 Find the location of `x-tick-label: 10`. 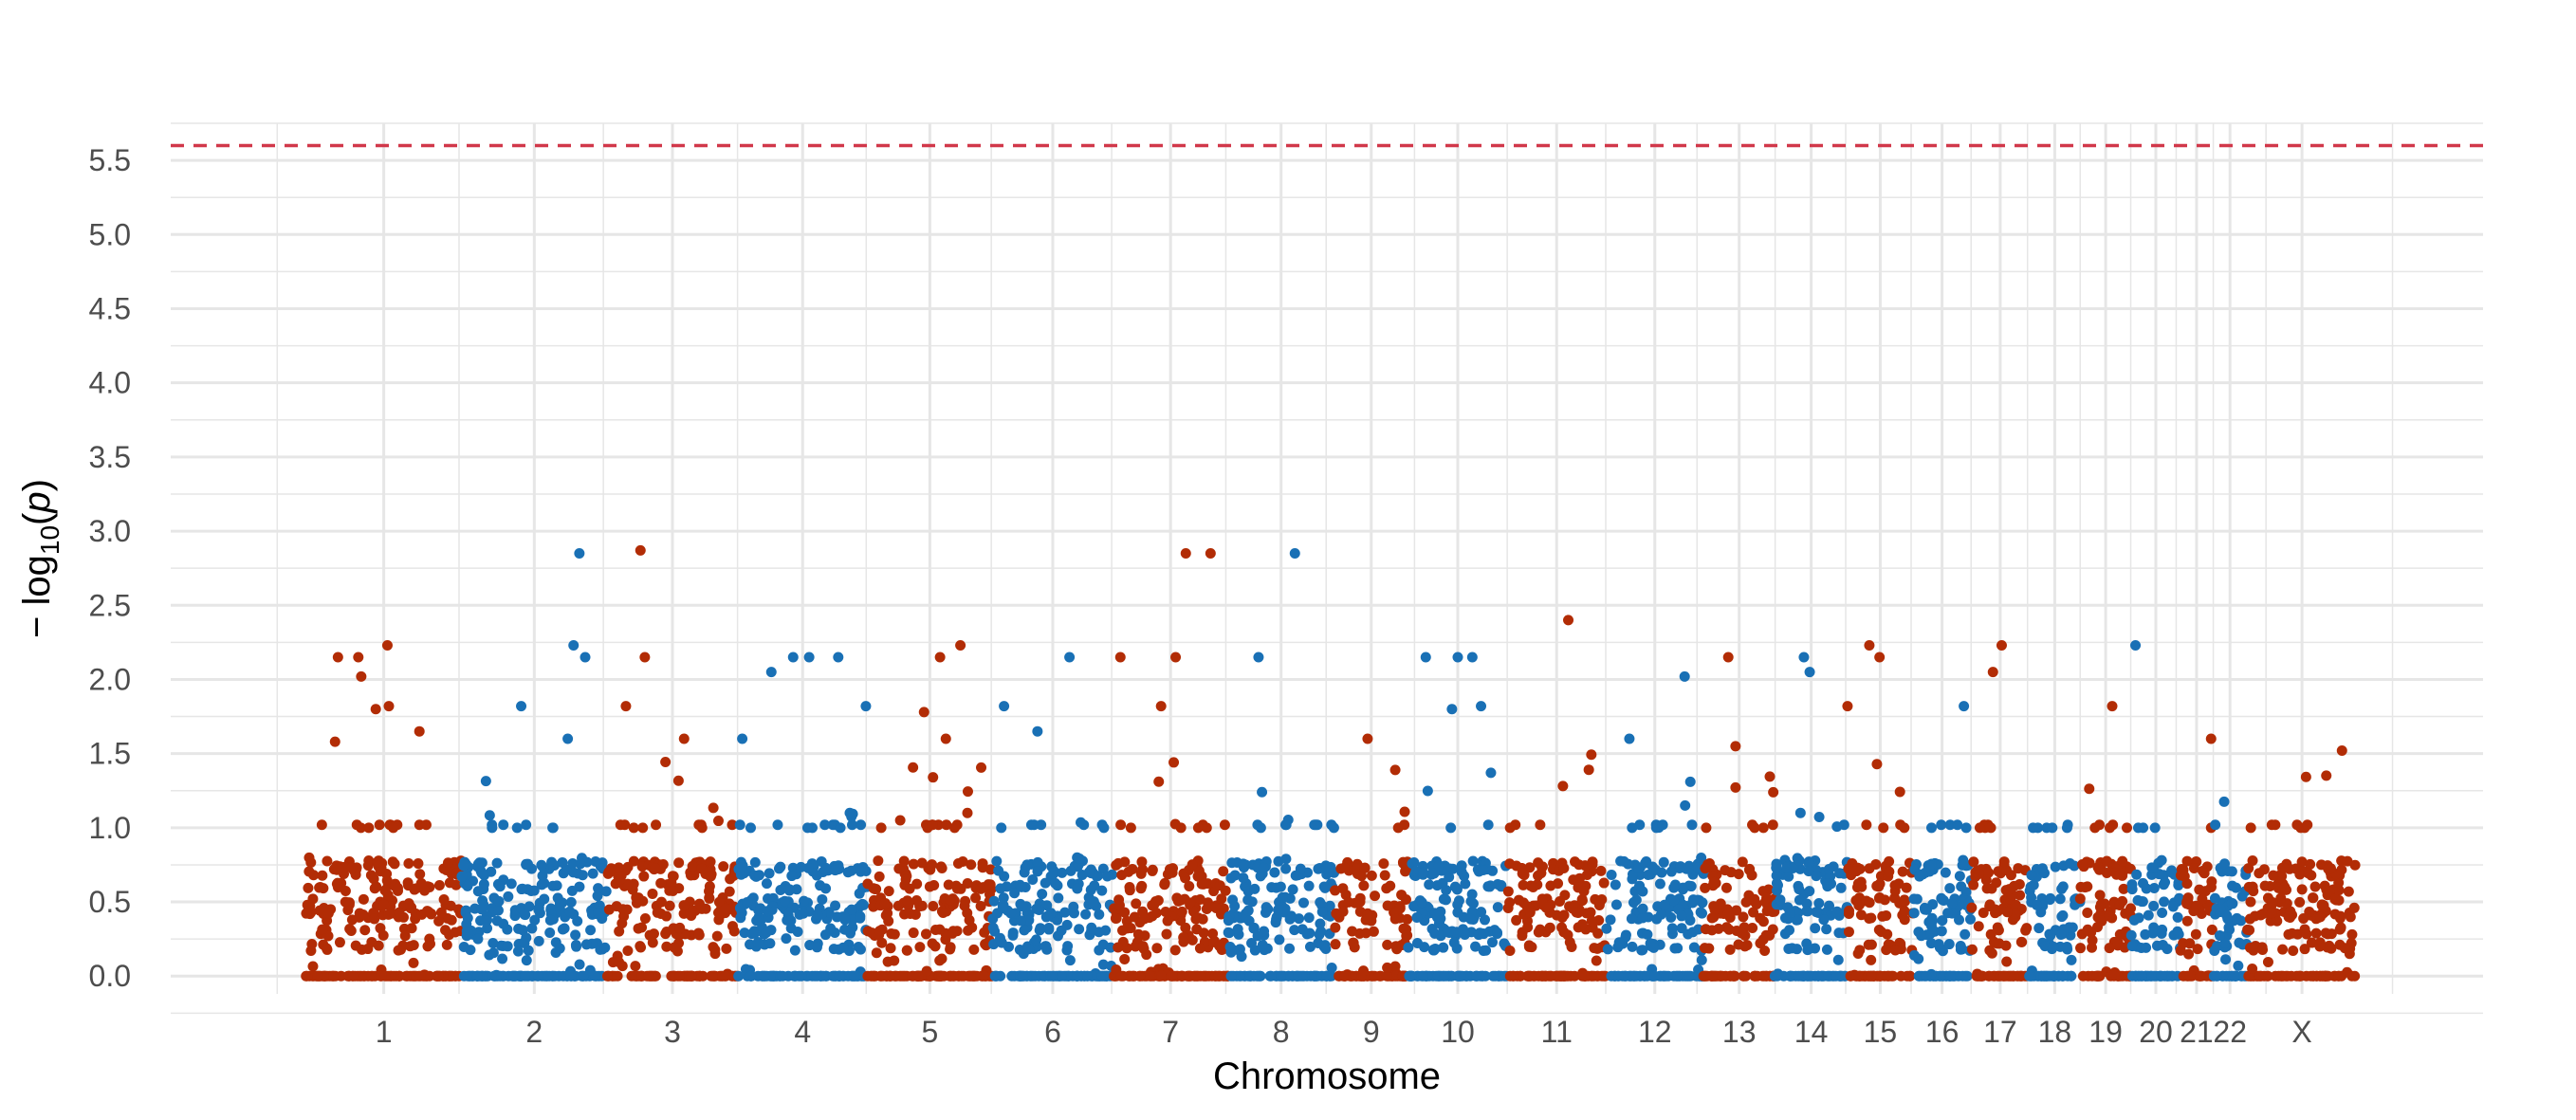

x-tick-label: 10 is located at coordinates (1458, 1032).